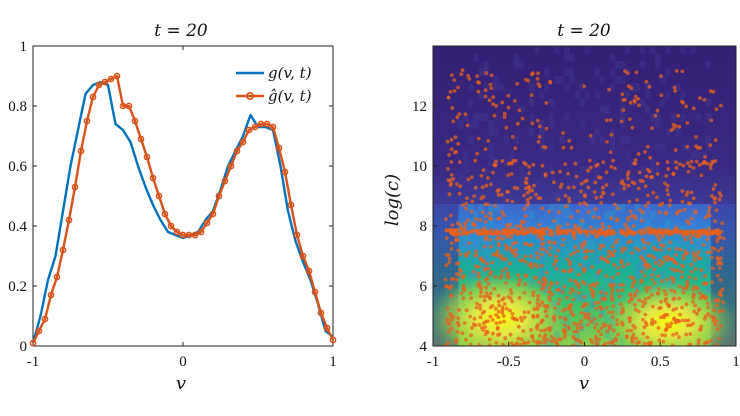  What do you see at coordinates (660, 362) in the screenshot?
I see `right-x-tick-label: 0.5` at bounding box center [660, 362].